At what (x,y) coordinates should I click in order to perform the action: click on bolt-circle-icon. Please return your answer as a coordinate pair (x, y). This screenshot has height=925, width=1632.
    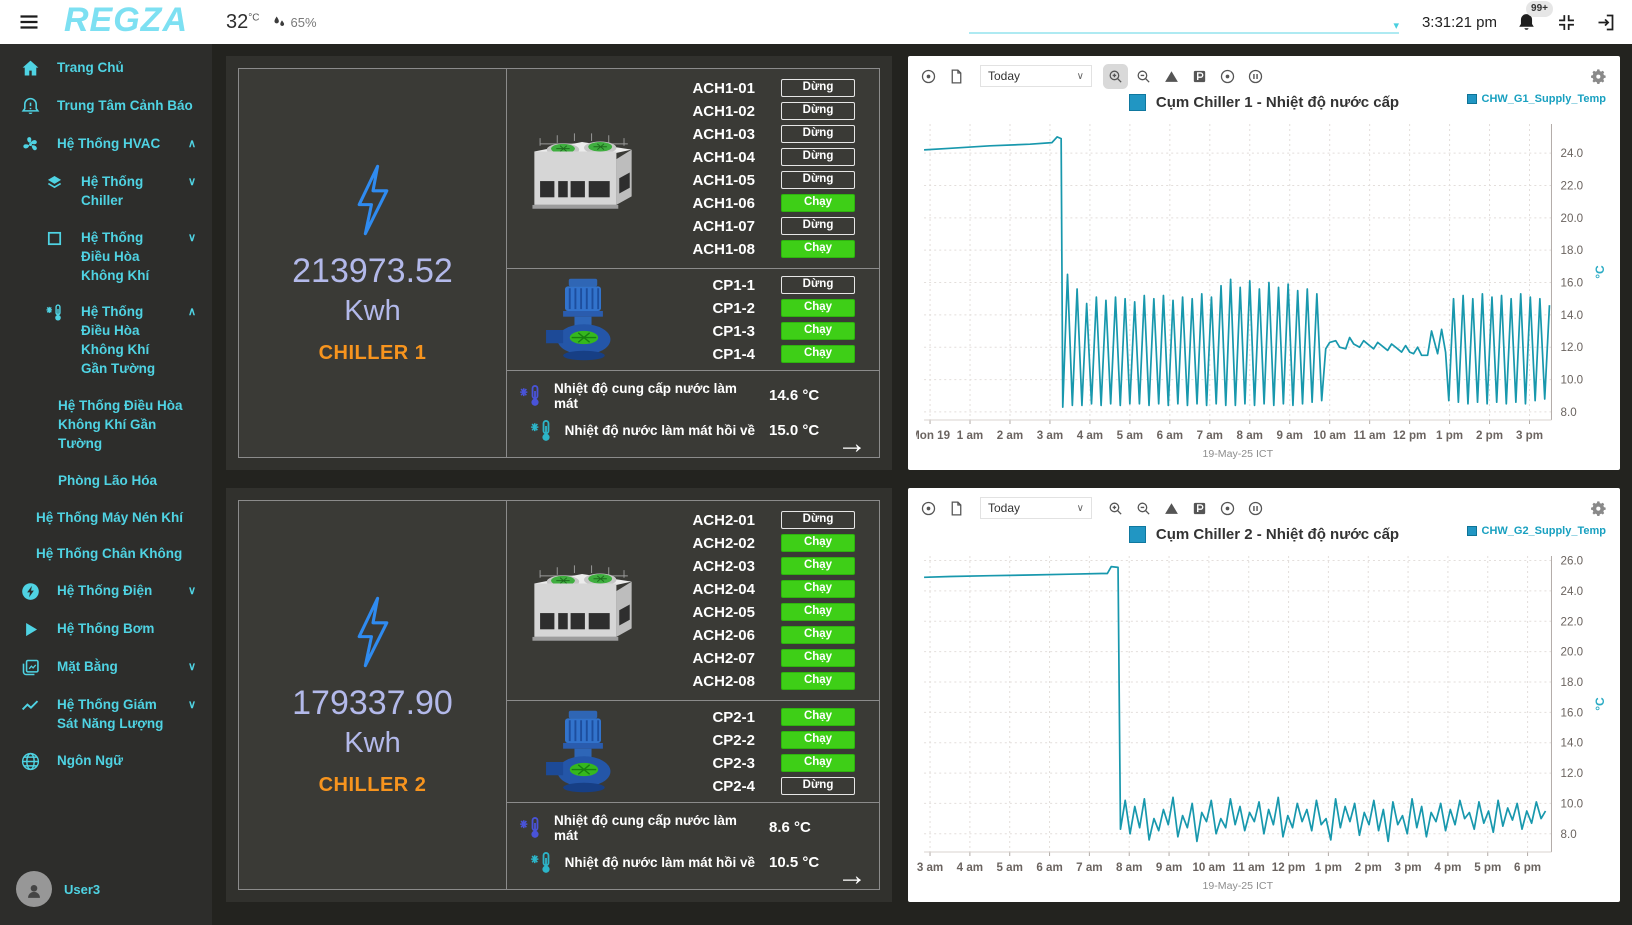
    Looking at the image, I should click on (30, 591).